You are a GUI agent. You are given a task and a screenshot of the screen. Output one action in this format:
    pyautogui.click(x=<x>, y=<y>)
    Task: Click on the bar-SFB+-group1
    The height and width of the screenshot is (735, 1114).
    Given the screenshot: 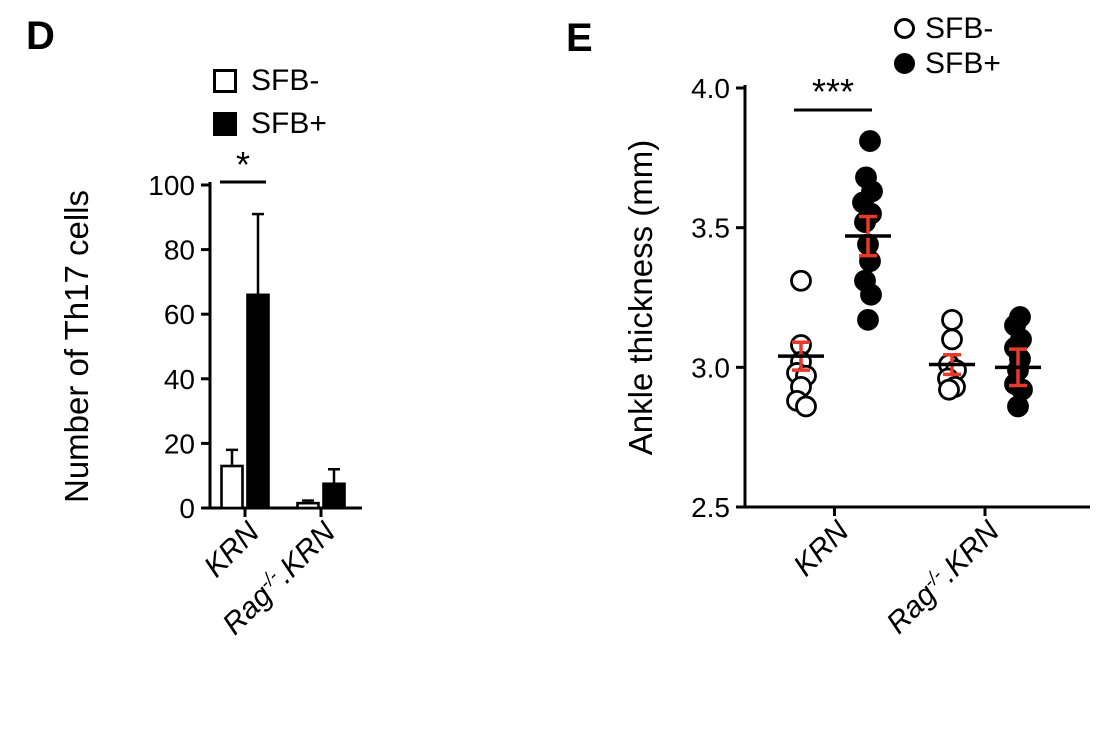 What is the action you would take?
    pyautogui.click(x=334, y=496)
    